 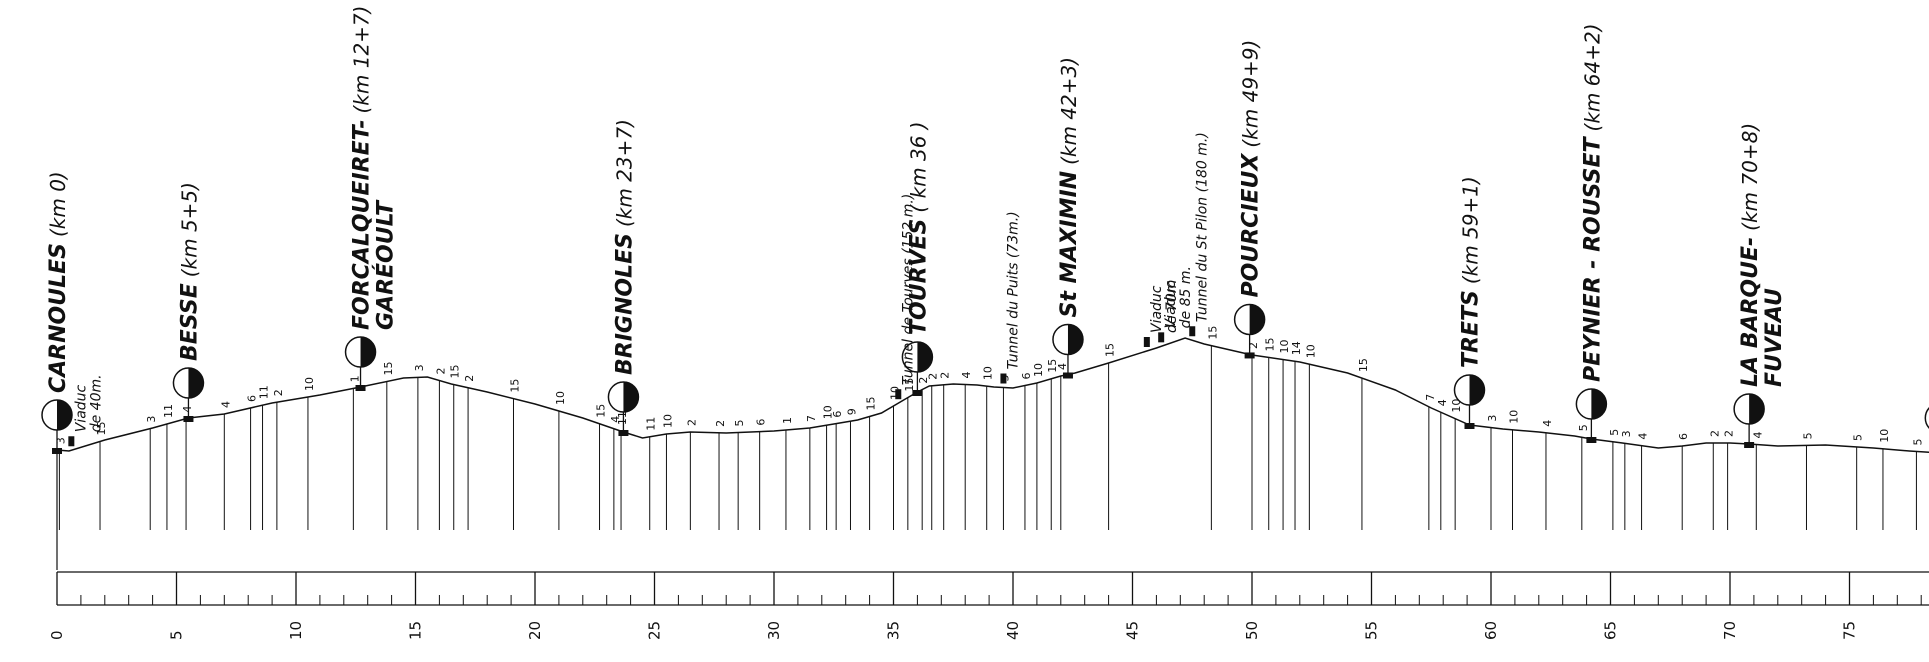 What do you see at coordinates (787, 420) in the screenshot?
I see `gradient-value: 1` at bounding box center [787, 420].